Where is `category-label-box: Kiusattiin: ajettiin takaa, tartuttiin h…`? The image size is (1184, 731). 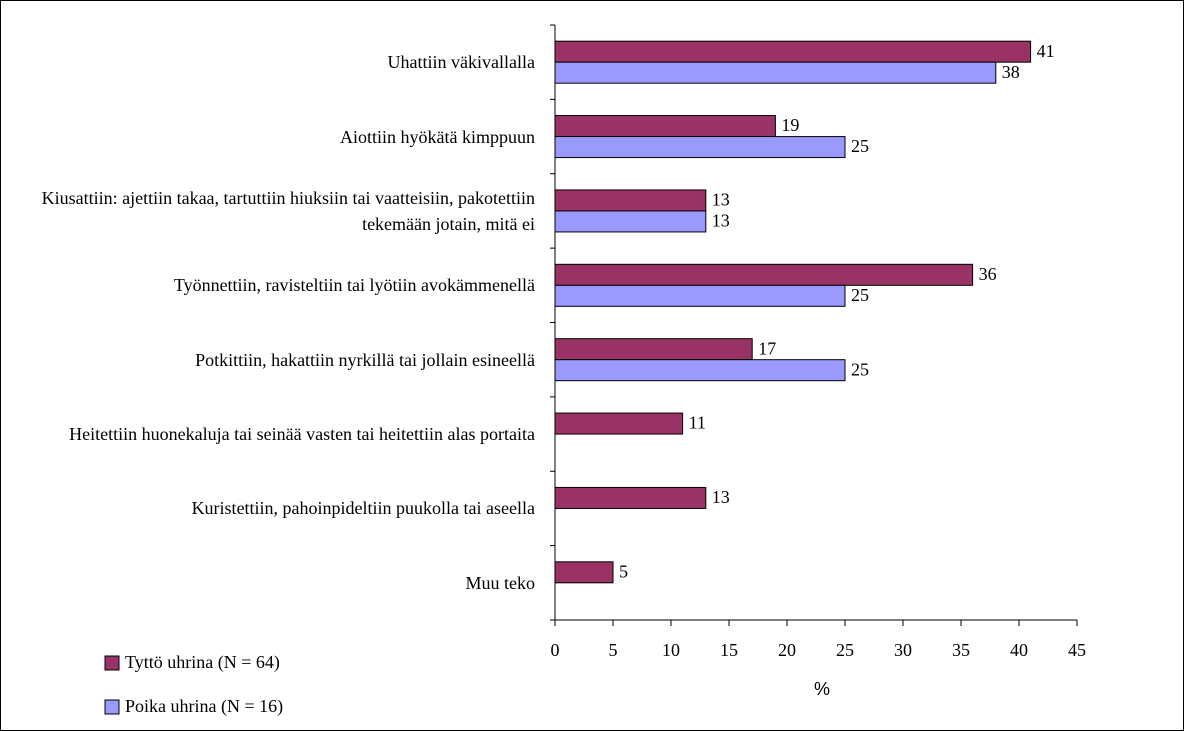
category-label-box: Kiusattiin: ajettiin takaa, tartuttiin h… is located at coordinates (272, 211).